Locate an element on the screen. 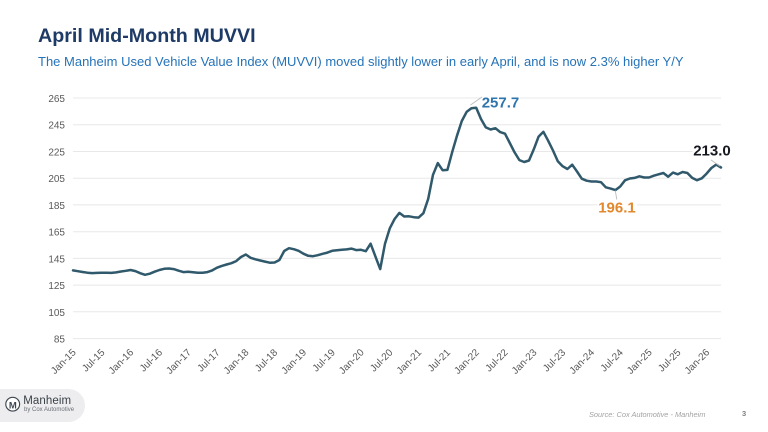 The height and width of the screenshot is (432, 768). svg-text: Jan-26 is located at coordinates (698, 362).